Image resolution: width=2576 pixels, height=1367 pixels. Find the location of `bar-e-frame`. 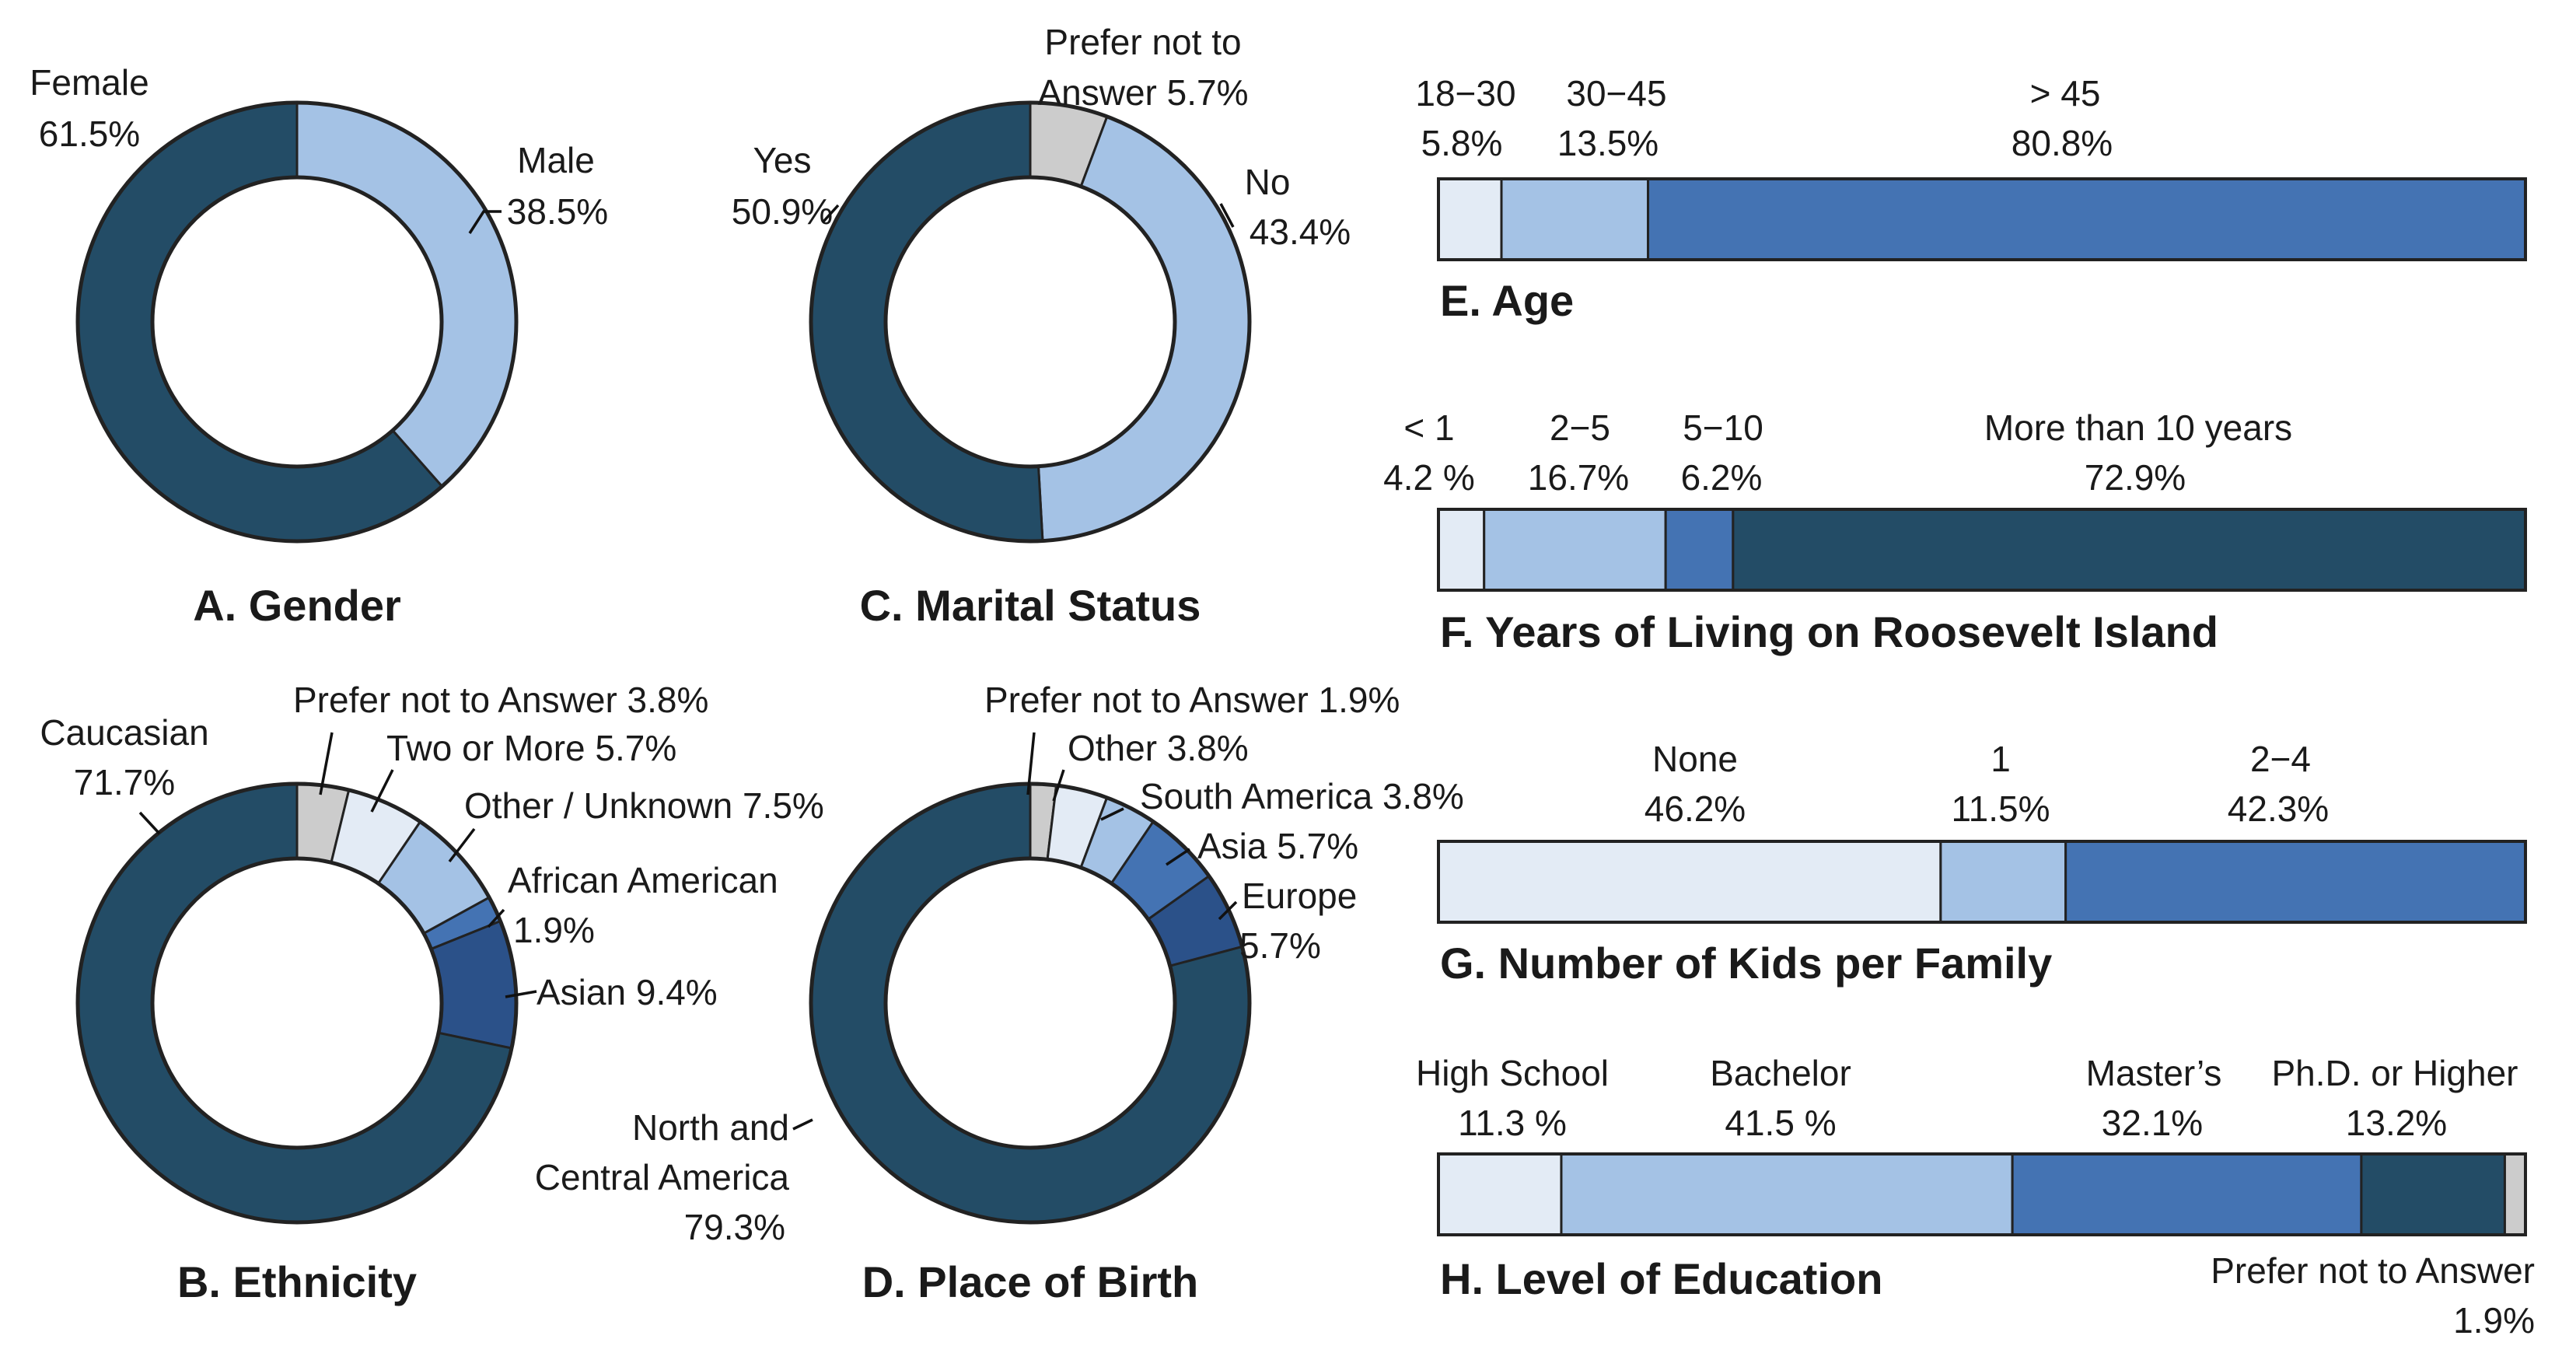

bar-e-frame is located at coordinates (1982, 219).